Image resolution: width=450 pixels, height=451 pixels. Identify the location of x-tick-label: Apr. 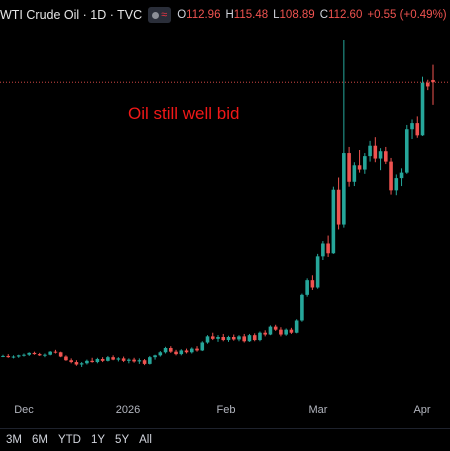
(421, 410).